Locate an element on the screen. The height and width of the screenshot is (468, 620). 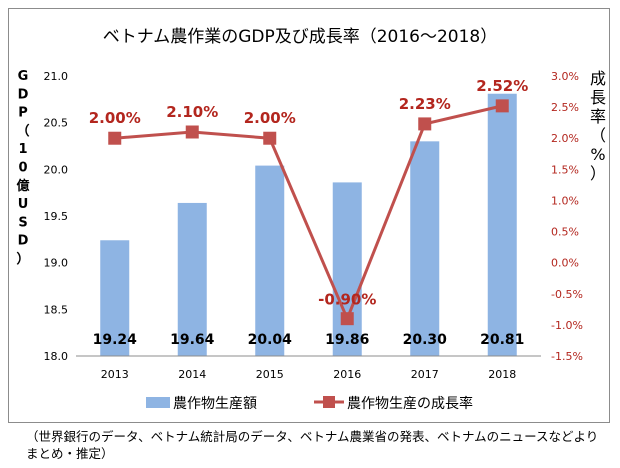
y-right-axis-title-char: 率 is located at coordinates (598, 116).